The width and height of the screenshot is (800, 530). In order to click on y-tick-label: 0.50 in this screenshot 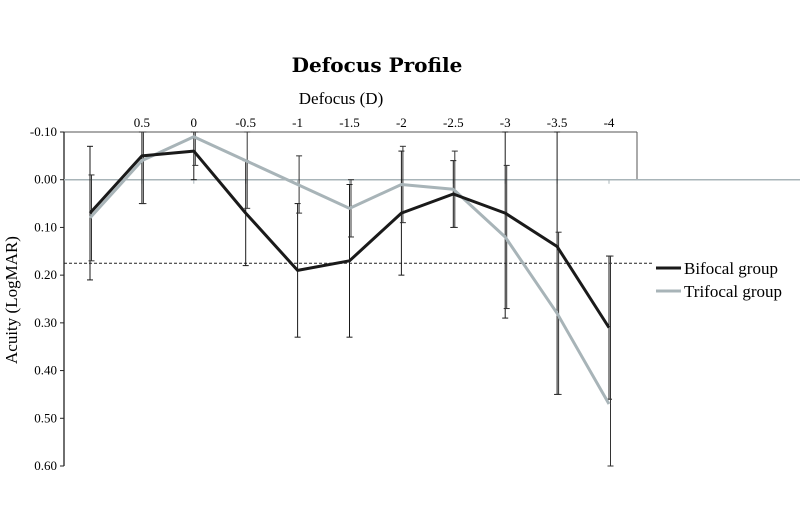, I will do `click(45, 417)`.